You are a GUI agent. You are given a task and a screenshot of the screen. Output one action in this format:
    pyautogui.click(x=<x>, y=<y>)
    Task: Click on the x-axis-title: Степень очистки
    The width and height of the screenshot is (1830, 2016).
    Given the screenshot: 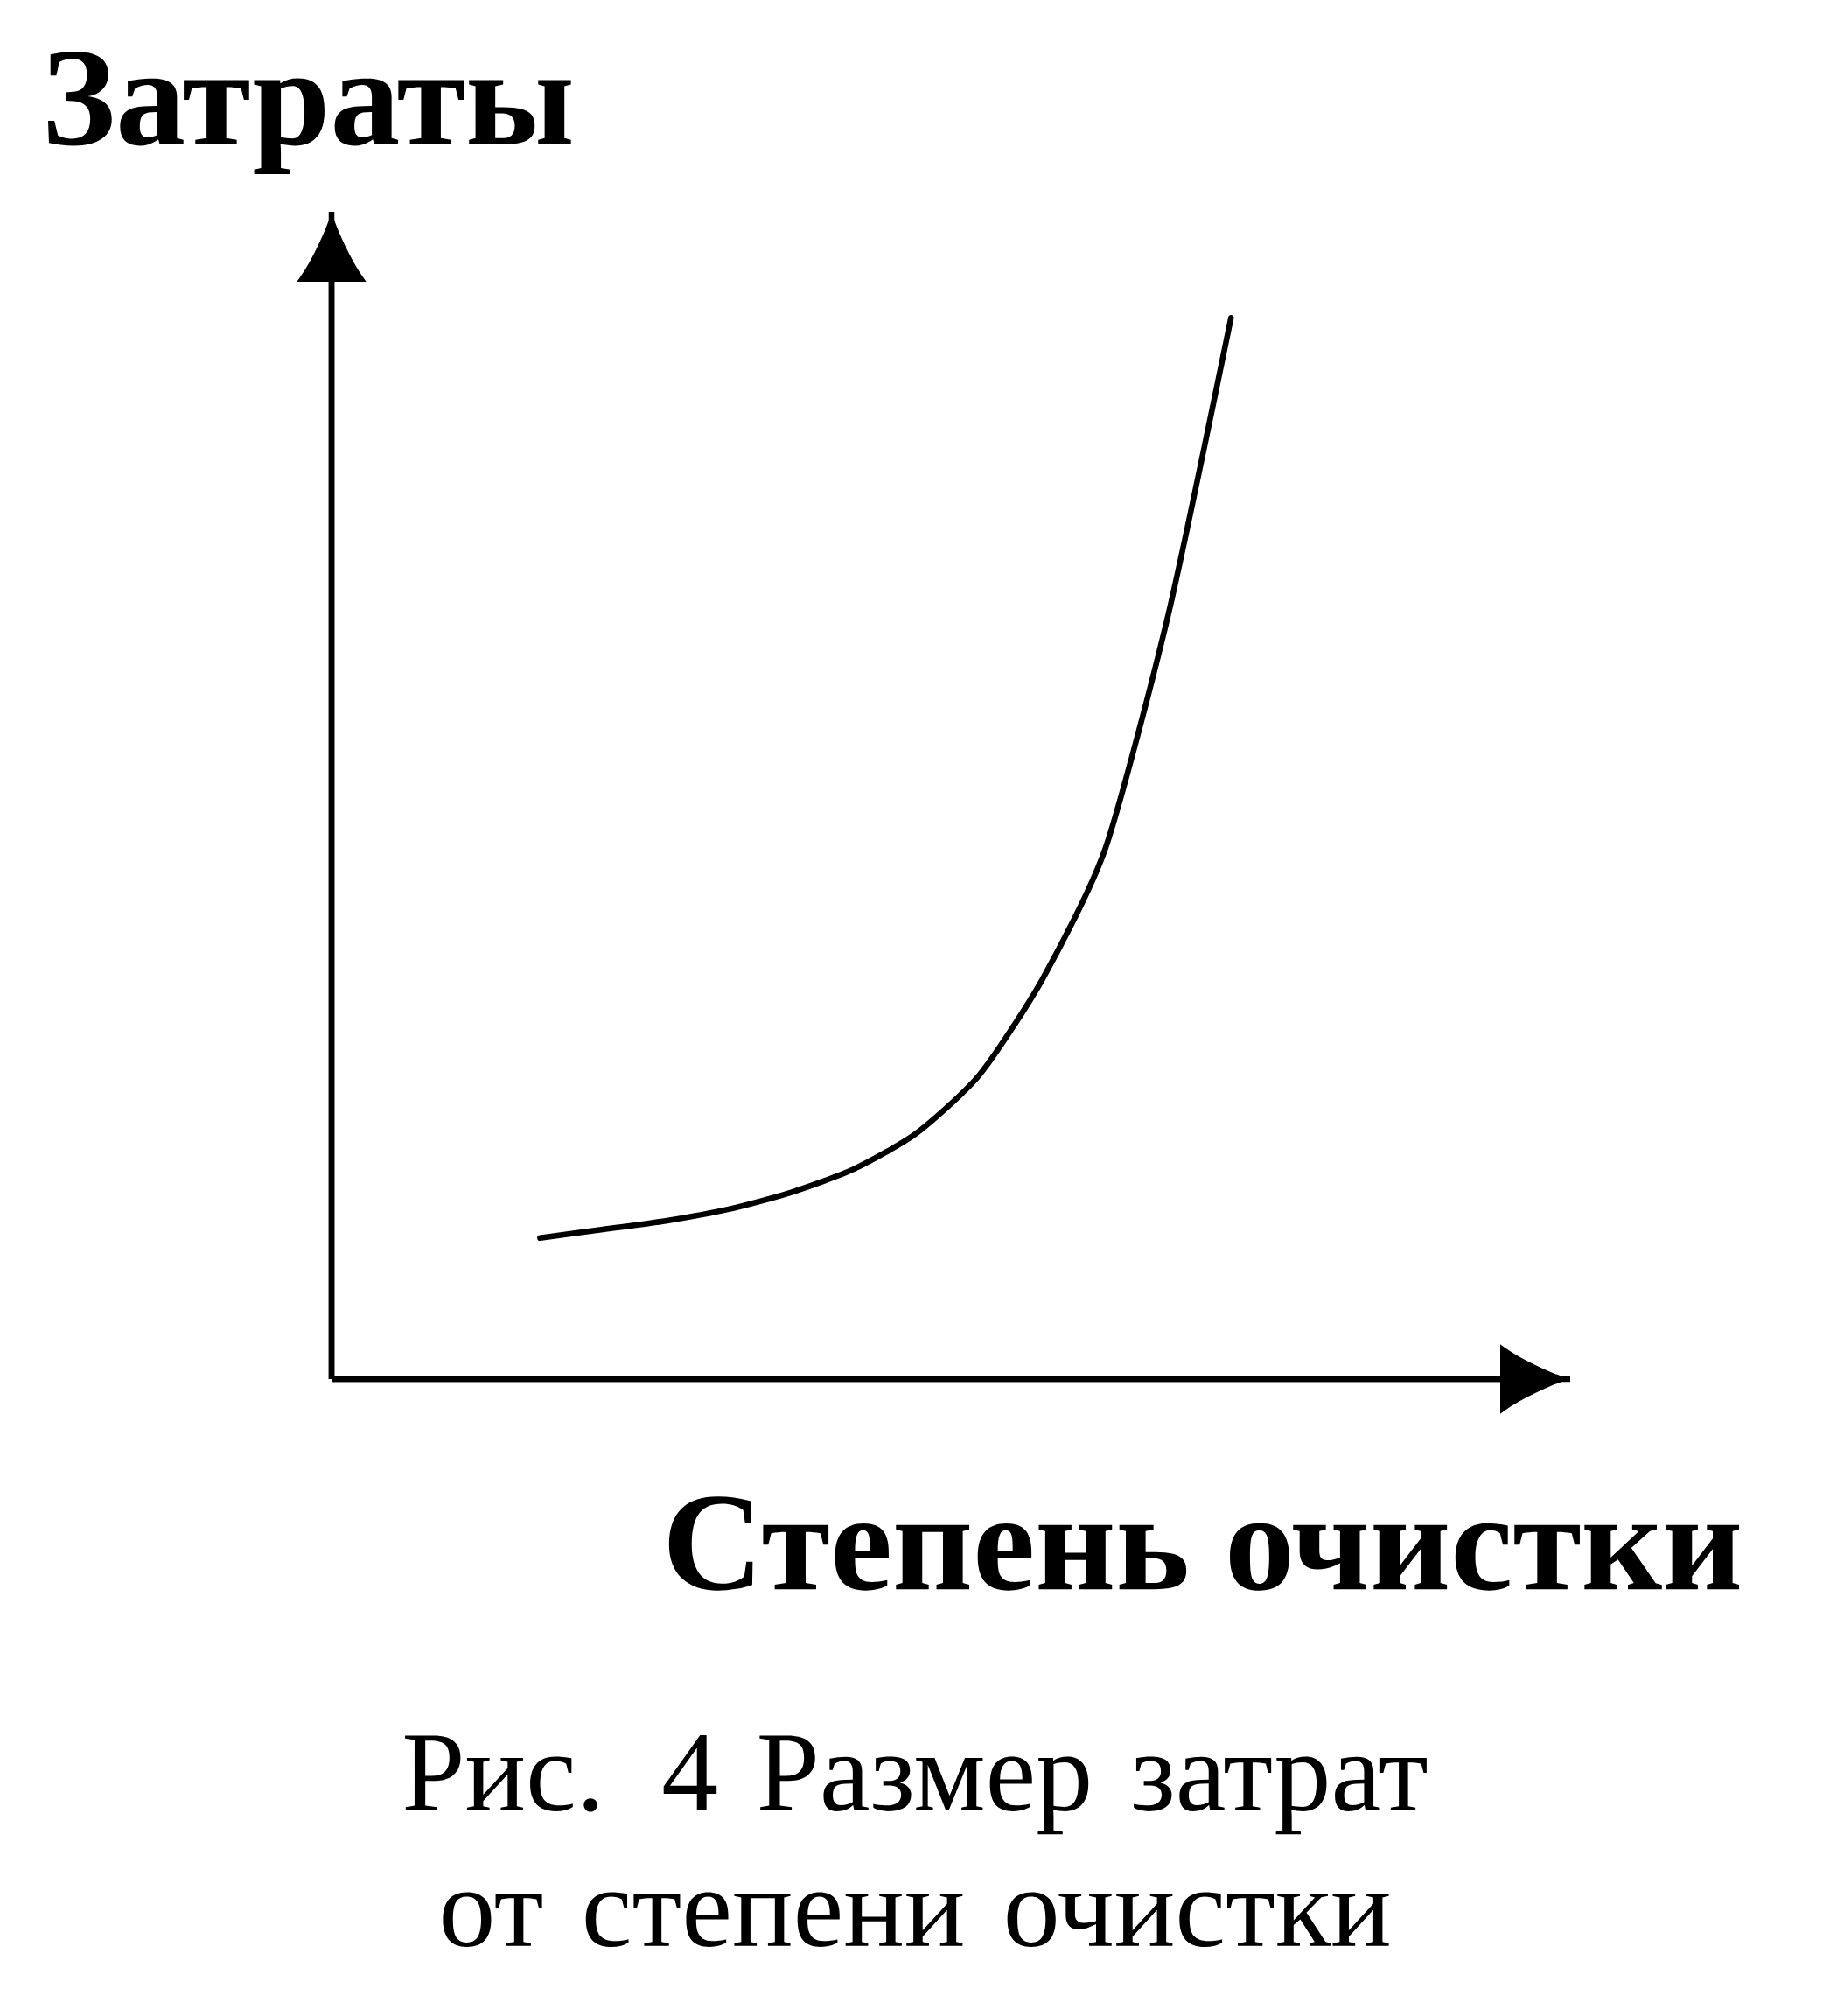 What is the action you would take?
    pyautogui.click(x=1204, y=1543)
    